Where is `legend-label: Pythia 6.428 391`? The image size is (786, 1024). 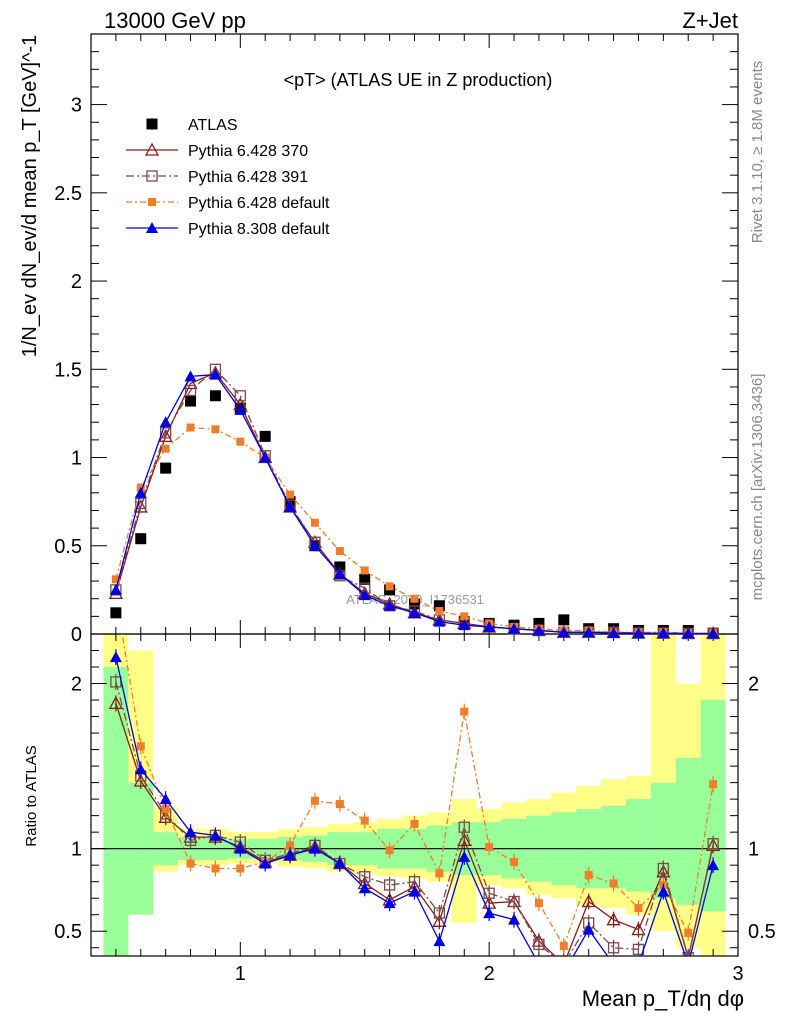
legend-label: Pythia 6.428 391 is located at coordinates (248, 177).